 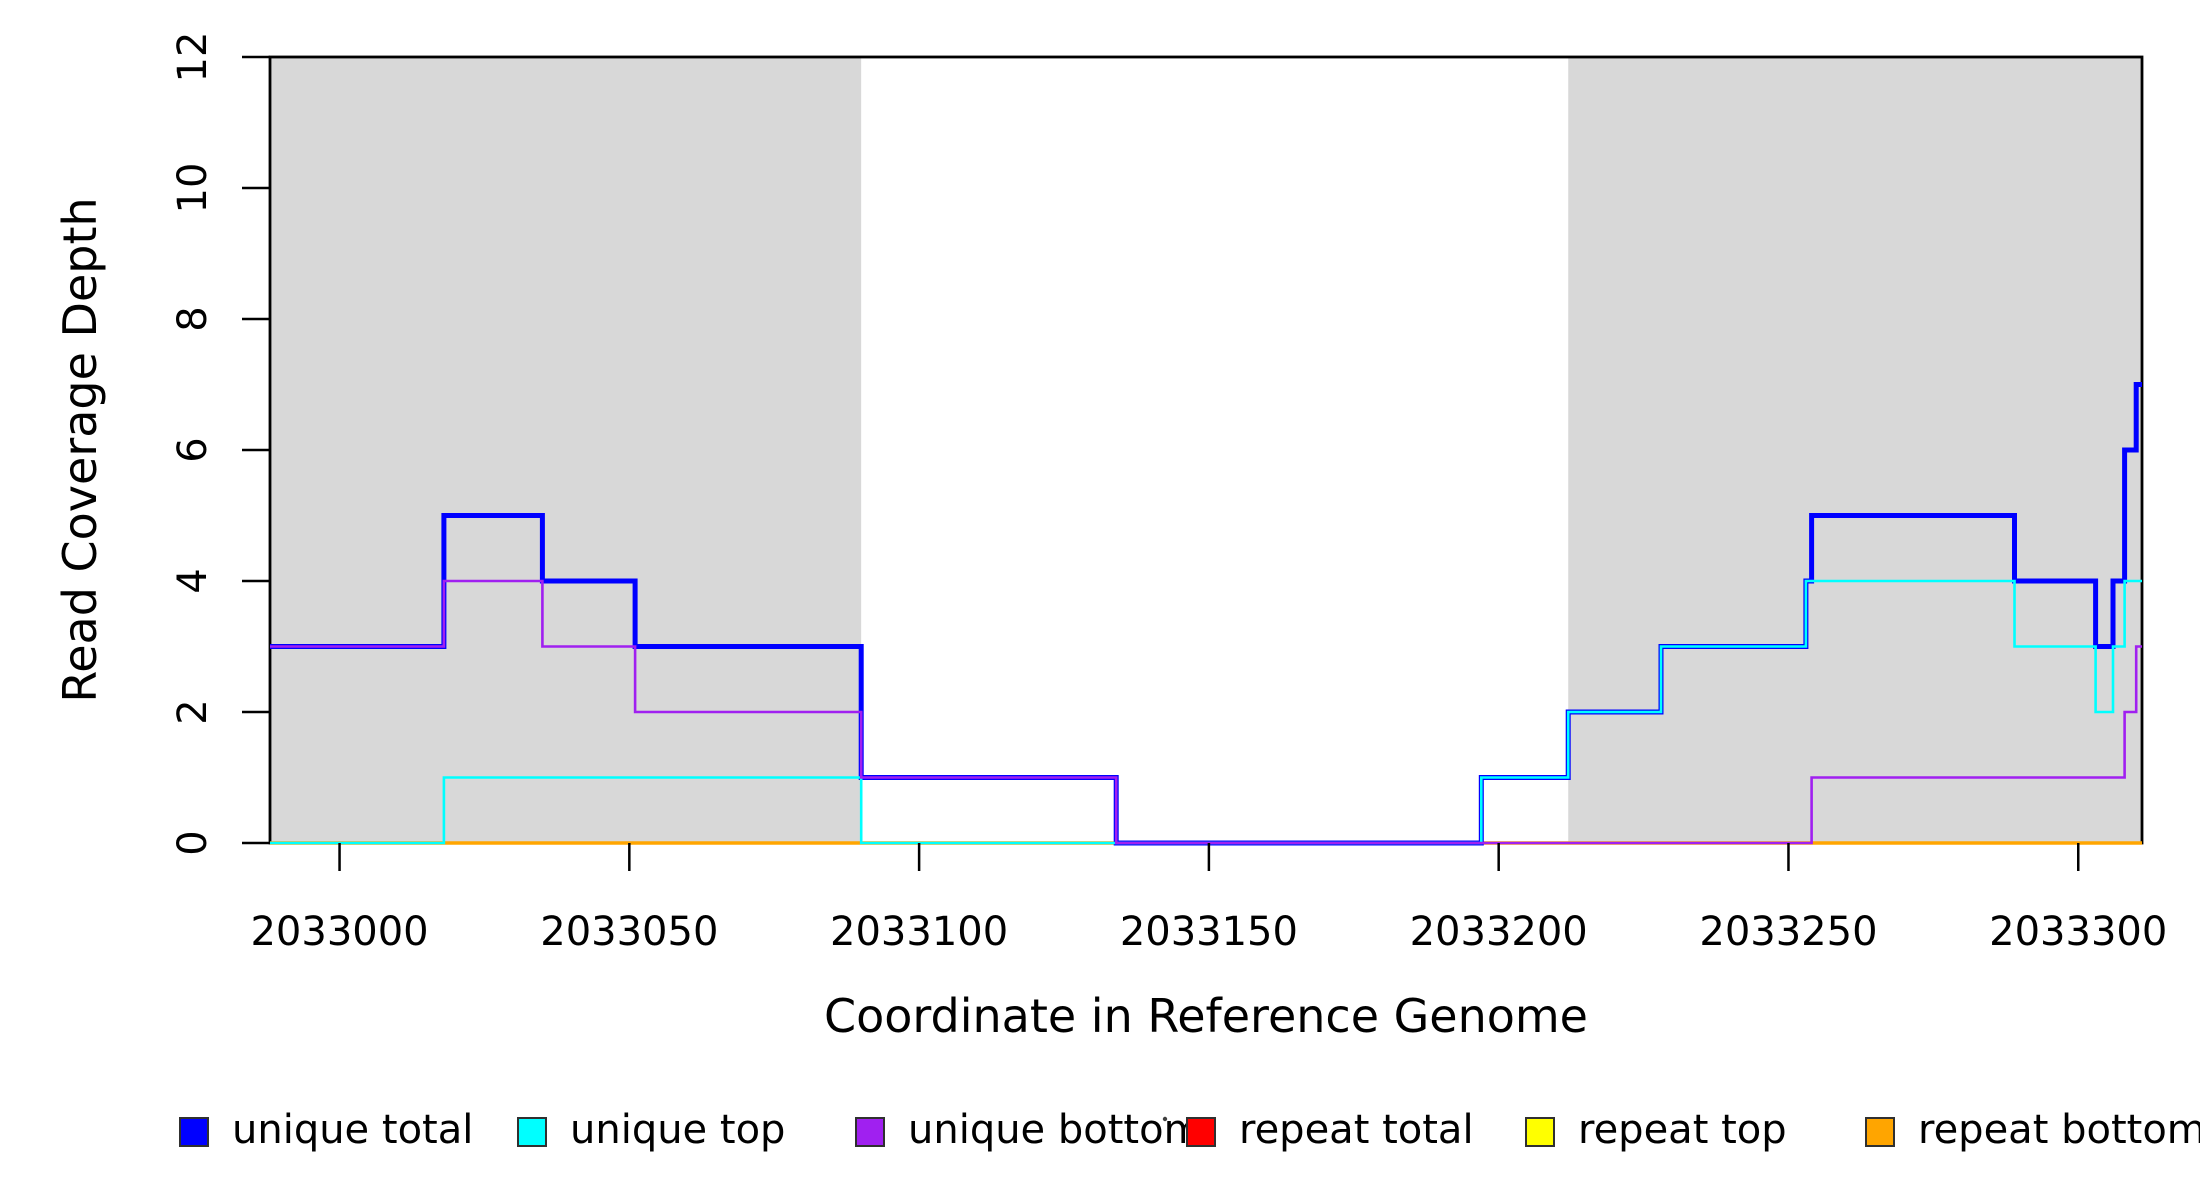 I want to click on x-tick-label: 2033150, so click(x=1209, y=932).